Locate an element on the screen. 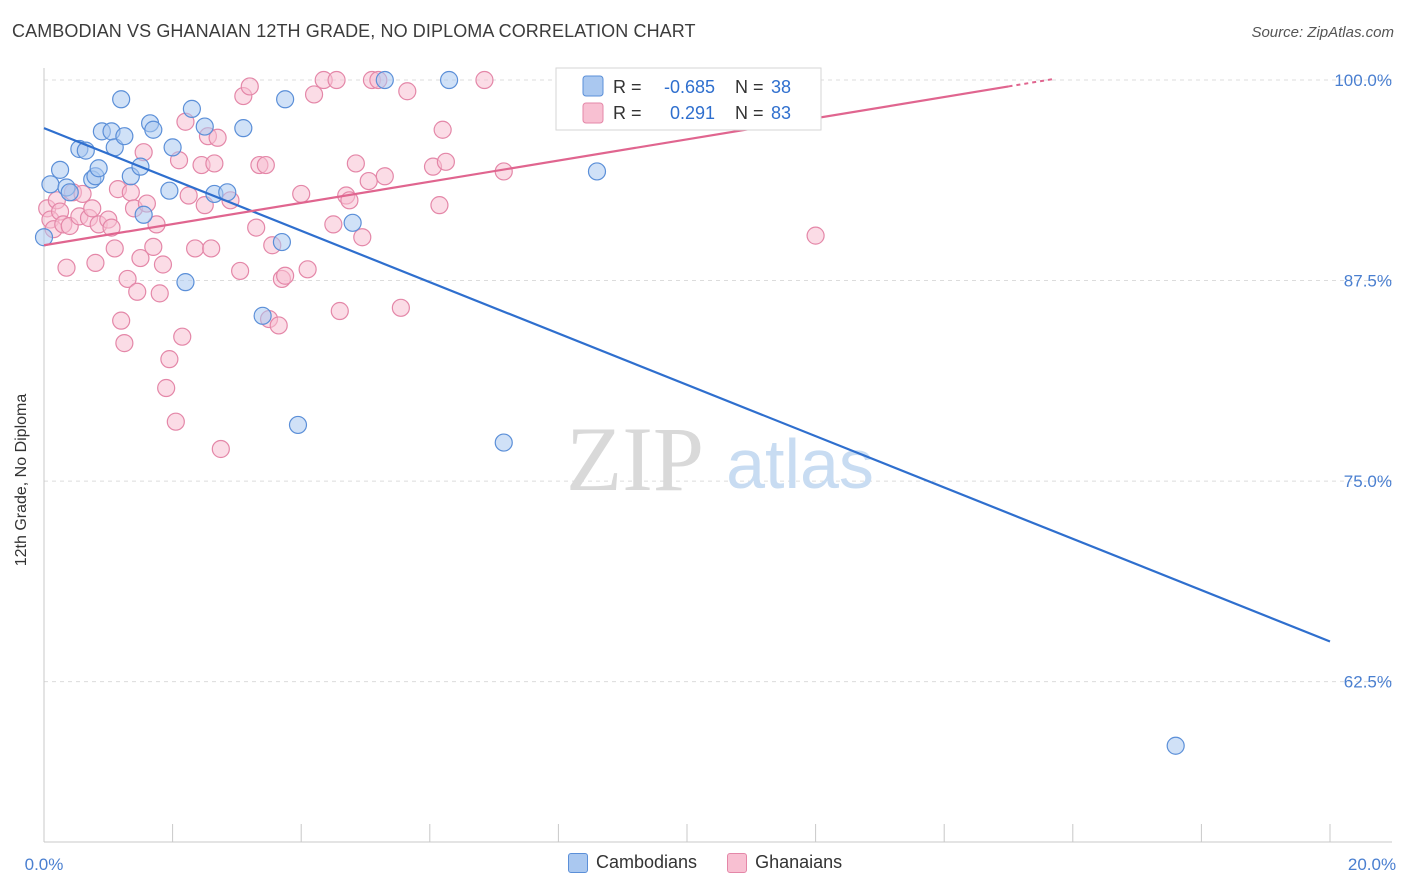 Image resolution: width=1406 pixels, height=892 pixels. stats-legend: R = -0.685 N = 38 R = 0.291 N = 83 is located at coordinates (688, 99).